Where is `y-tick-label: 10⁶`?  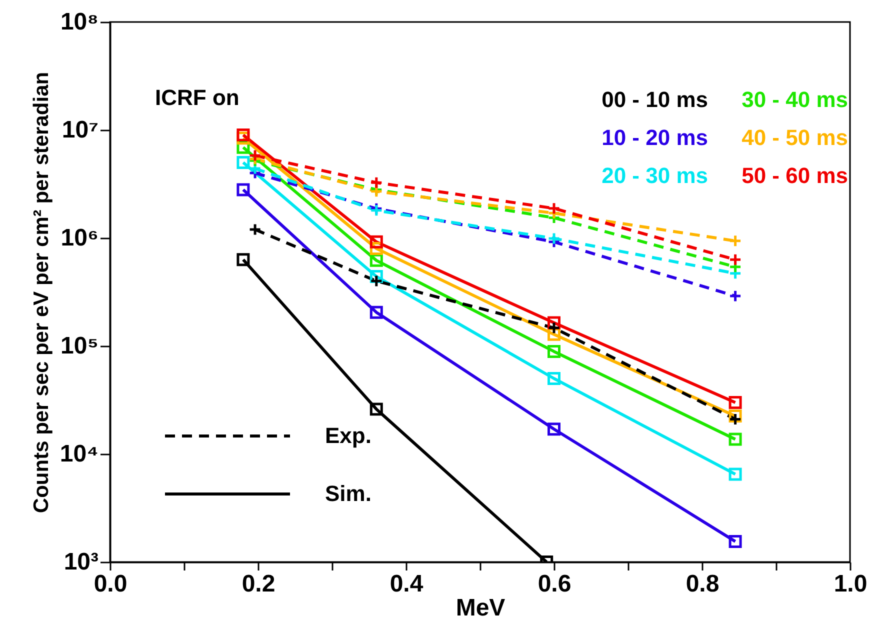 y-tick-label: 10⁶ is located at coordinates (79, 238).